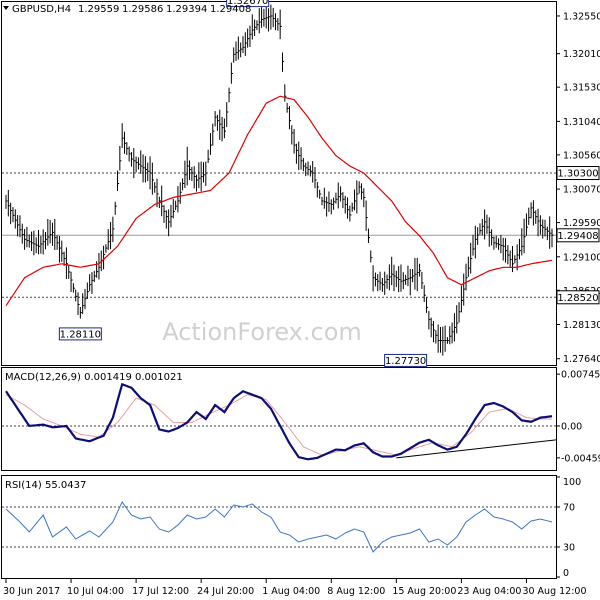 The image size is (600, 600). I want to click on time-tick-label: 8 Aug 12:00, so click(356, 591).